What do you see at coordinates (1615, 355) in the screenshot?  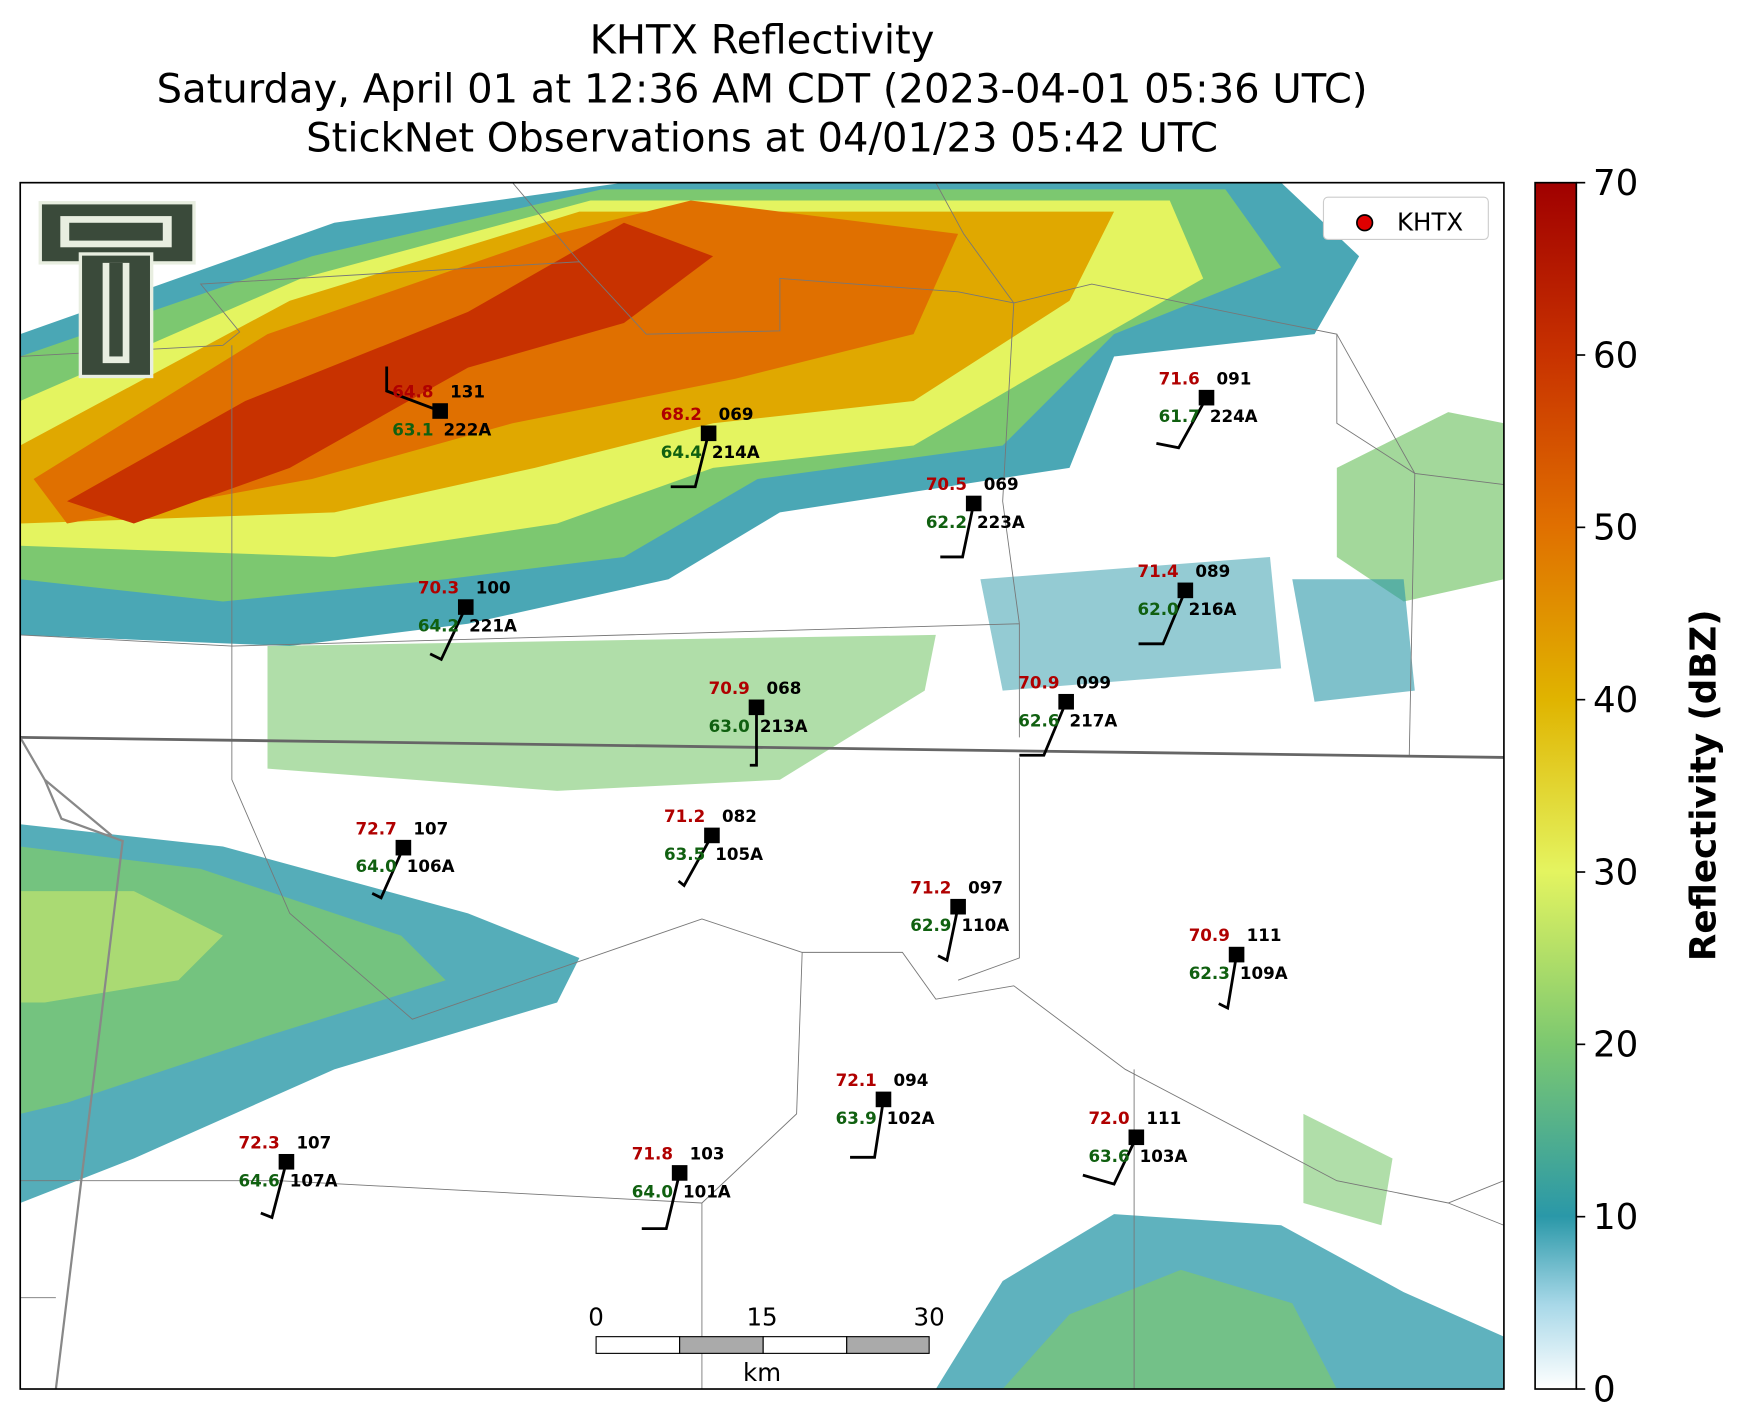 I see `colorbar-tick-label: 60` at bounding box center [1615, 355].